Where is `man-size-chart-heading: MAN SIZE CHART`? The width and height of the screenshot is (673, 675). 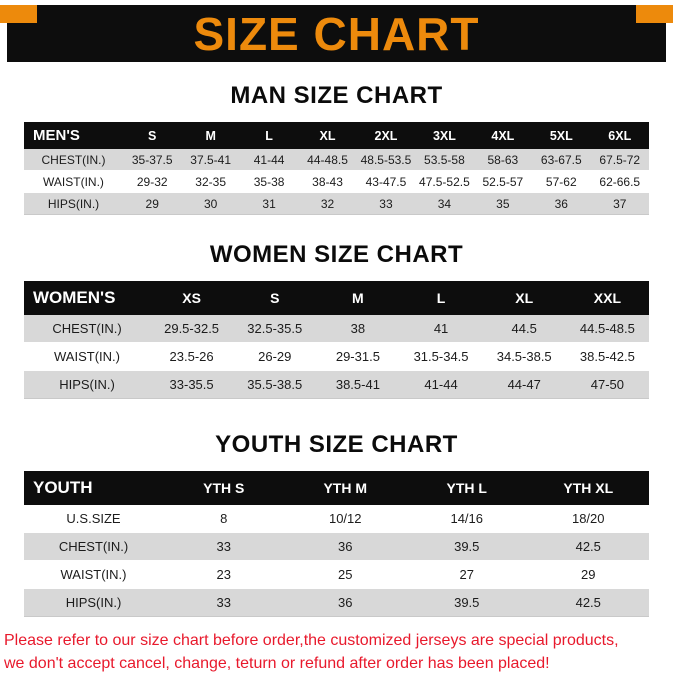
man-size-chart-heading: MAN SIZE CHART is located at coordinates (336, 95).